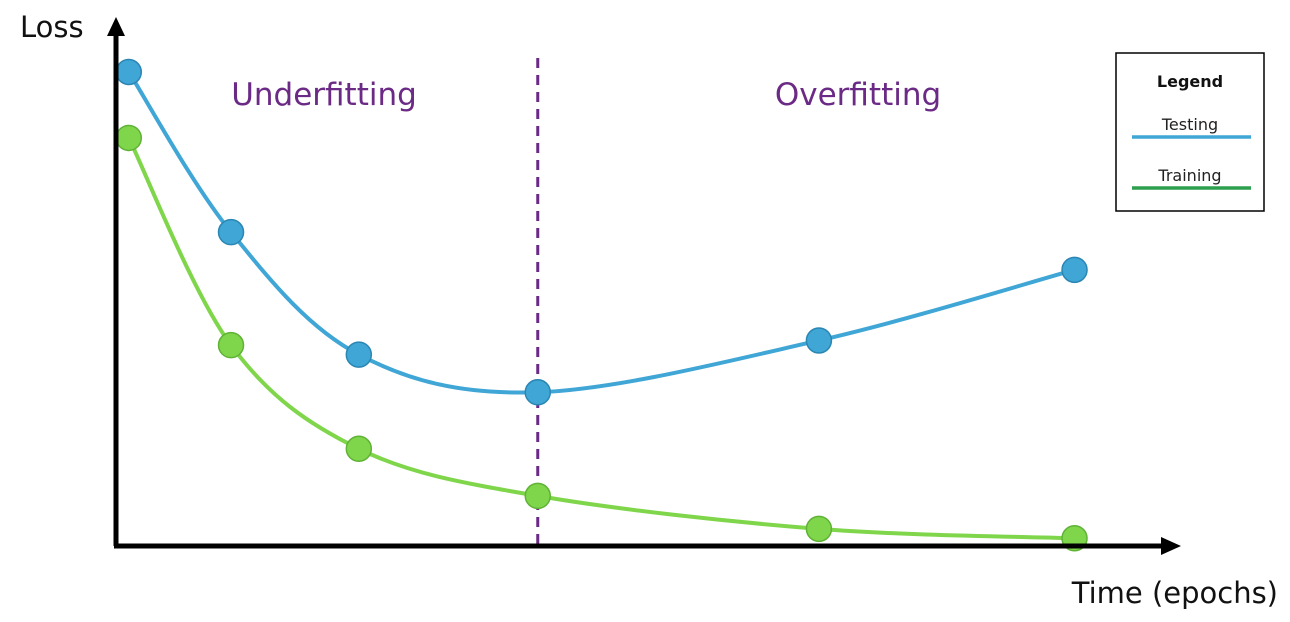 This screenshot has width=1290, height=622. What do you see at coordinates (1189, 175) in the screenshot?
I see `legend-label-training: Training` at bounding box center [1189, 175].